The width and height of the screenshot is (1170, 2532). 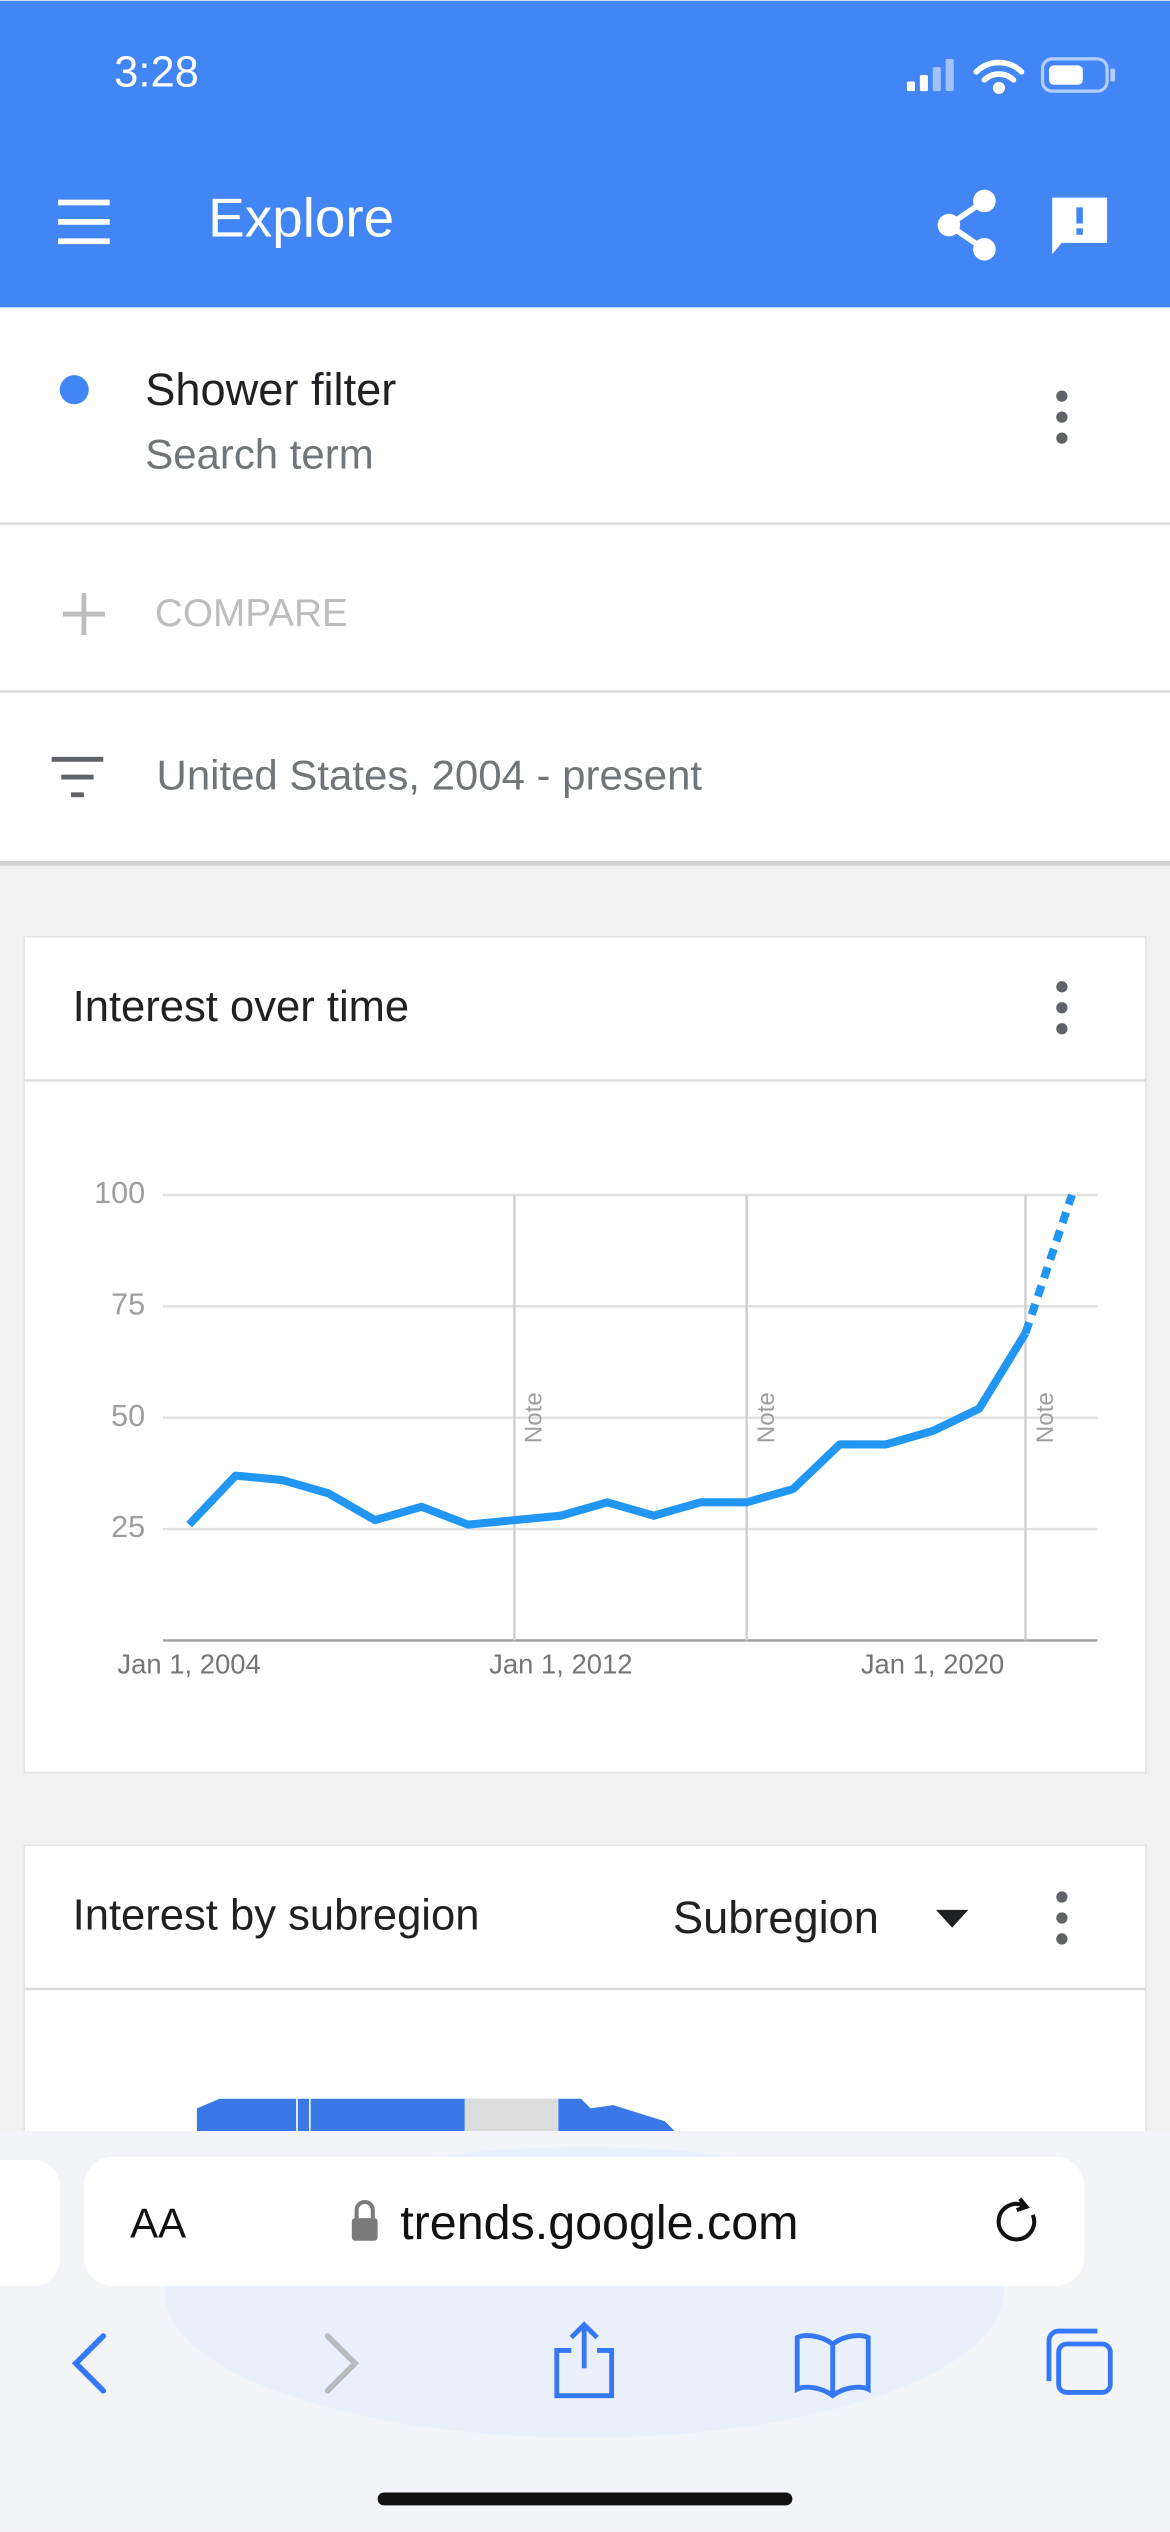 What do you see at coordinates (932, 1663) in the screenshot?
I see `x-tick-label: Jan 1, 2020` at bounding box center [932, 1663].